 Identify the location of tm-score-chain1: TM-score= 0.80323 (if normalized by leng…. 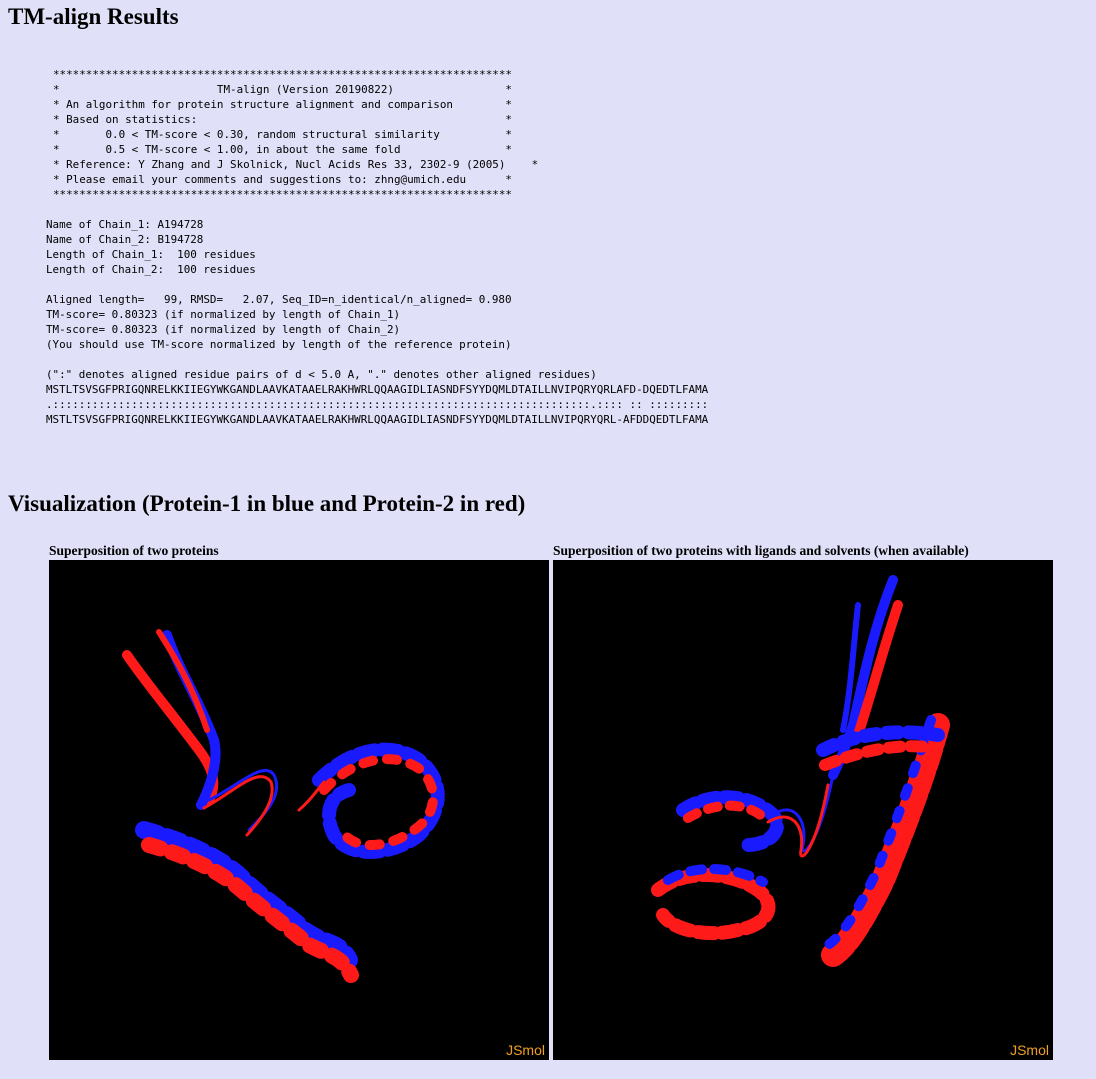
(223, 314).